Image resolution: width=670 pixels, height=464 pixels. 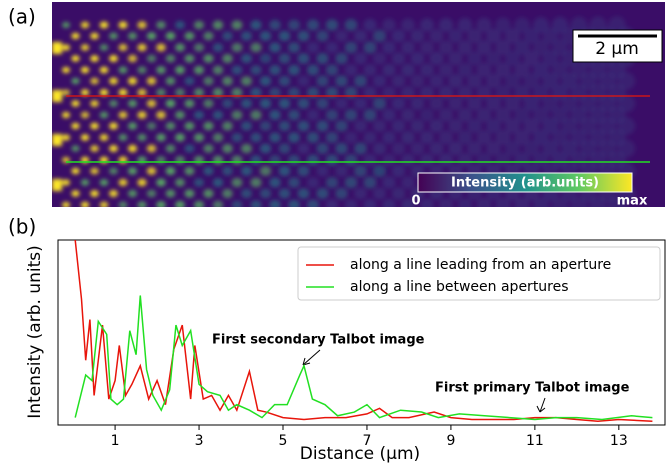 I want to click on x-tick-label: 13, so click(x=619, y=441).